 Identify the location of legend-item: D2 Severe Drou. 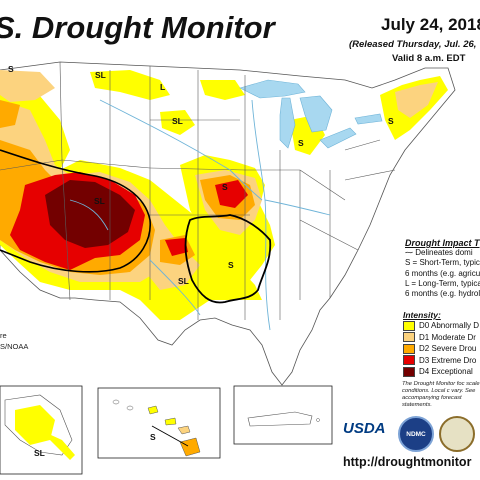
(441, 349).